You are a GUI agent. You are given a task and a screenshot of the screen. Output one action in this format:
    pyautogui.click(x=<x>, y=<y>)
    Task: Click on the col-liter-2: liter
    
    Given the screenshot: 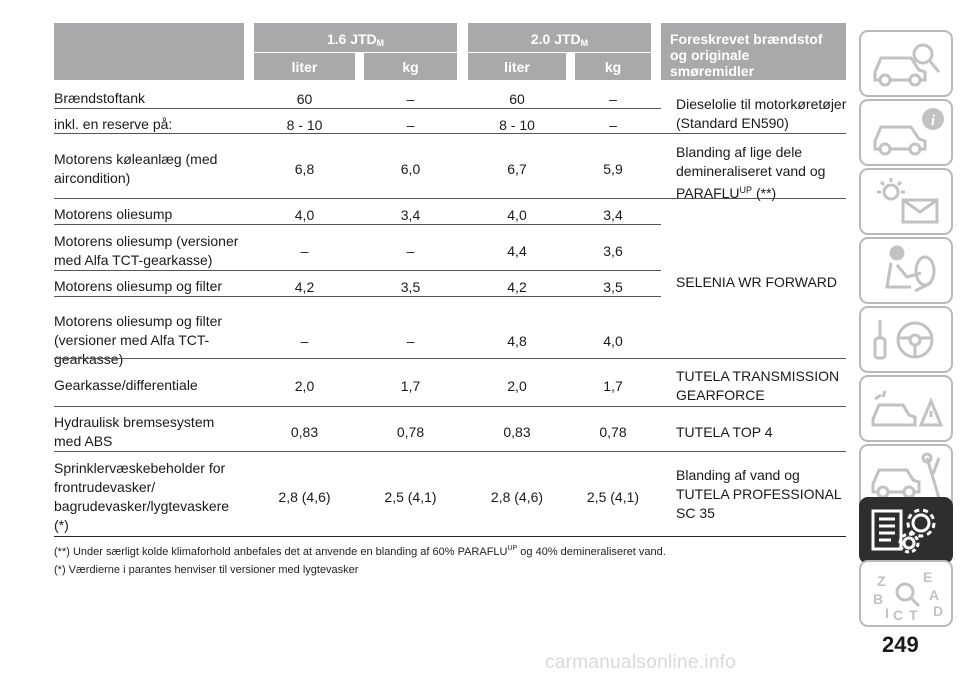 What is the action you would take?
    pyautogui.click(x=517, y=67)
    